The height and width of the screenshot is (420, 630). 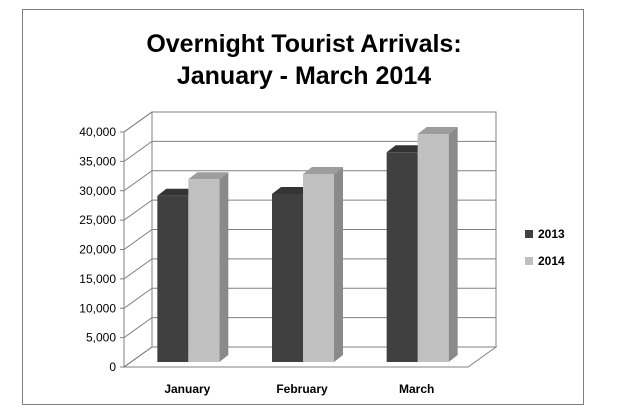 I want to click on y-tick-label: 25,000, so click(x=97, y=220).